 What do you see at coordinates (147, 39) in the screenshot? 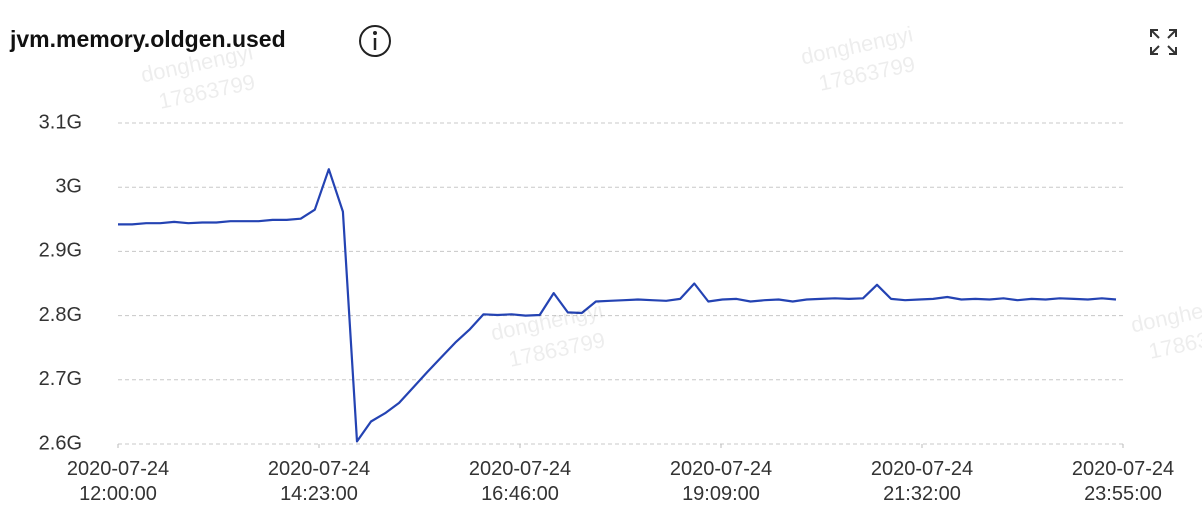
I see `chart-title: jvm.memory.oldgen.used` at bounding box center [147, 39].